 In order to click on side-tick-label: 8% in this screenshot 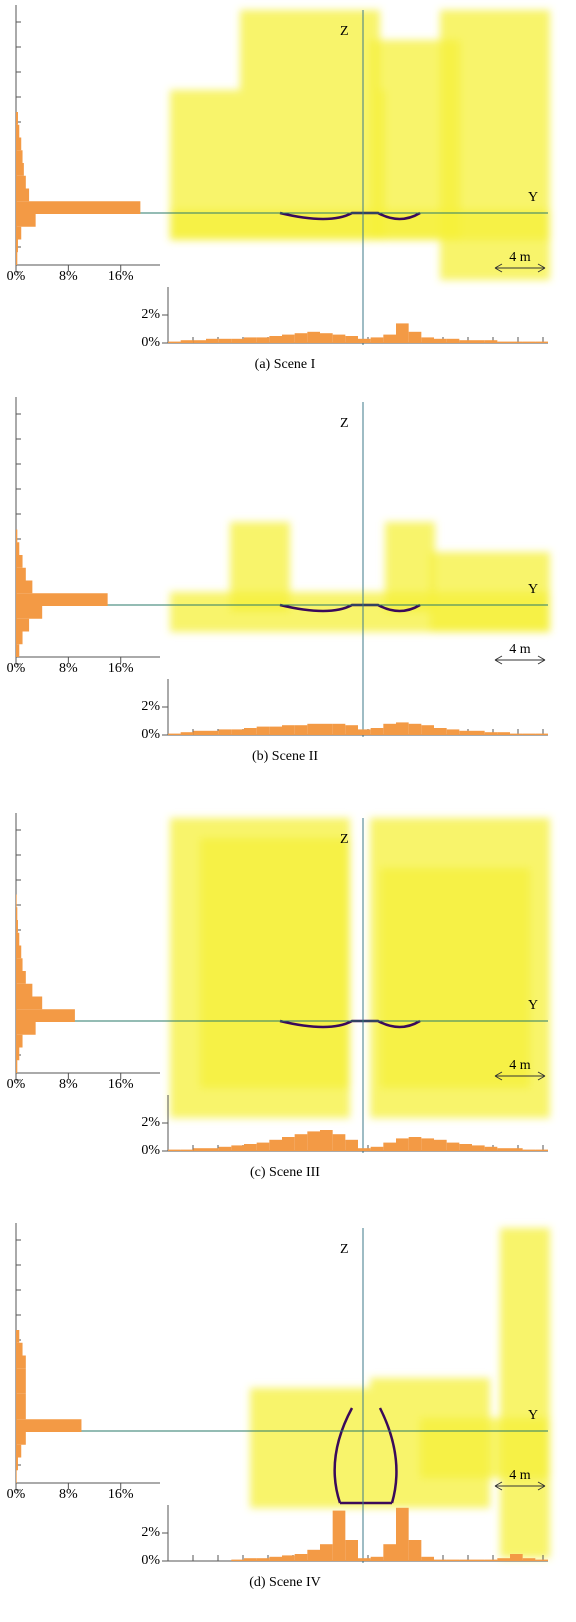, I will do `click(68, 1494)`.